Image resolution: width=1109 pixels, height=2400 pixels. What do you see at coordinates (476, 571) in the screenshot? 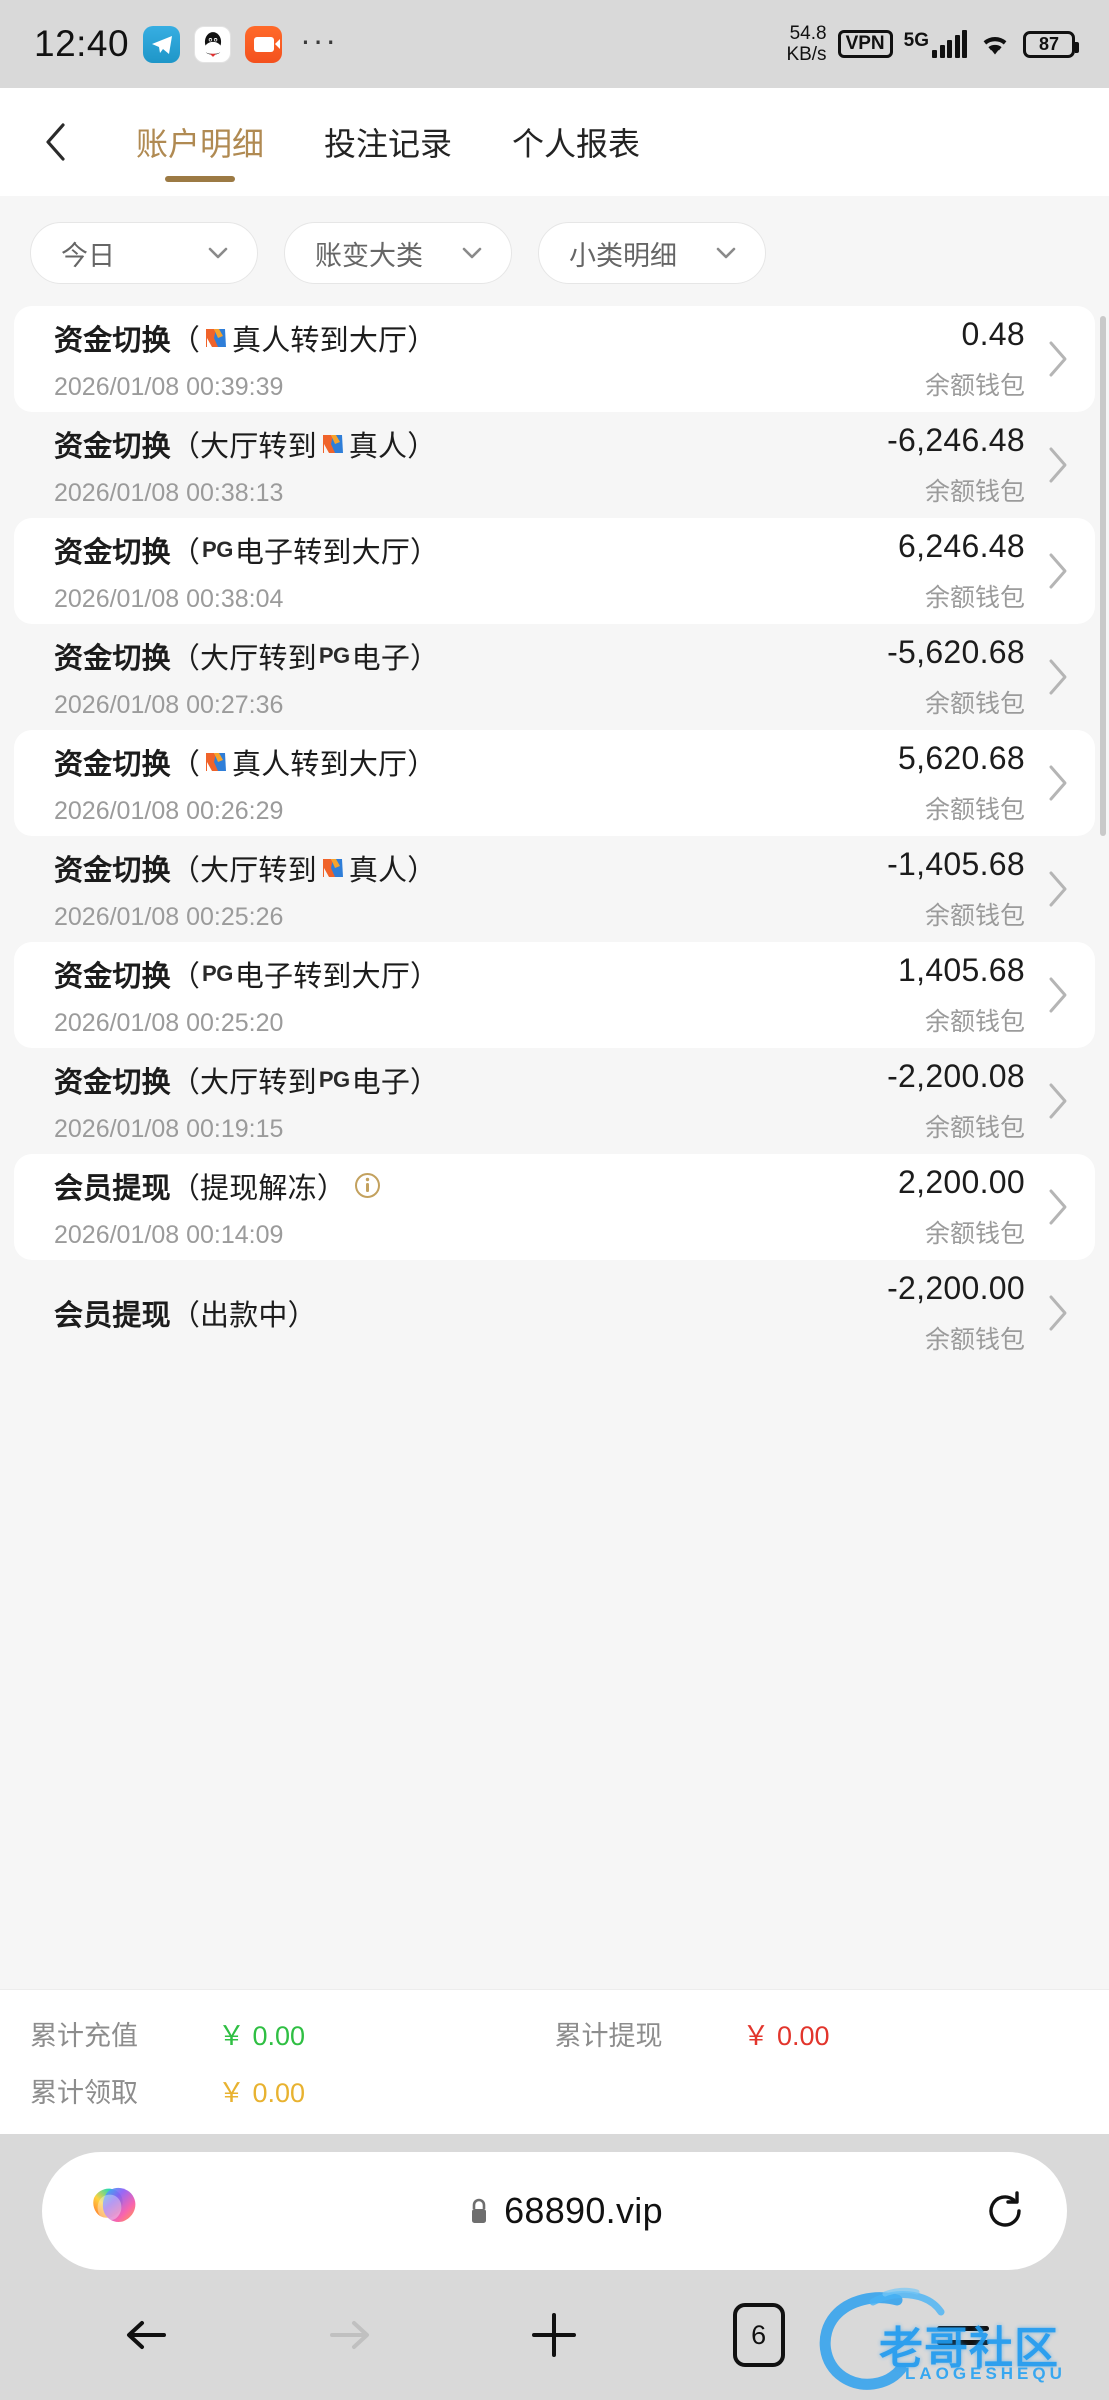
I see `transaction-main: 资金切换（PG 电子转到大厅） 2026/01/08 00:38:04` at bounding box center [476, 571].